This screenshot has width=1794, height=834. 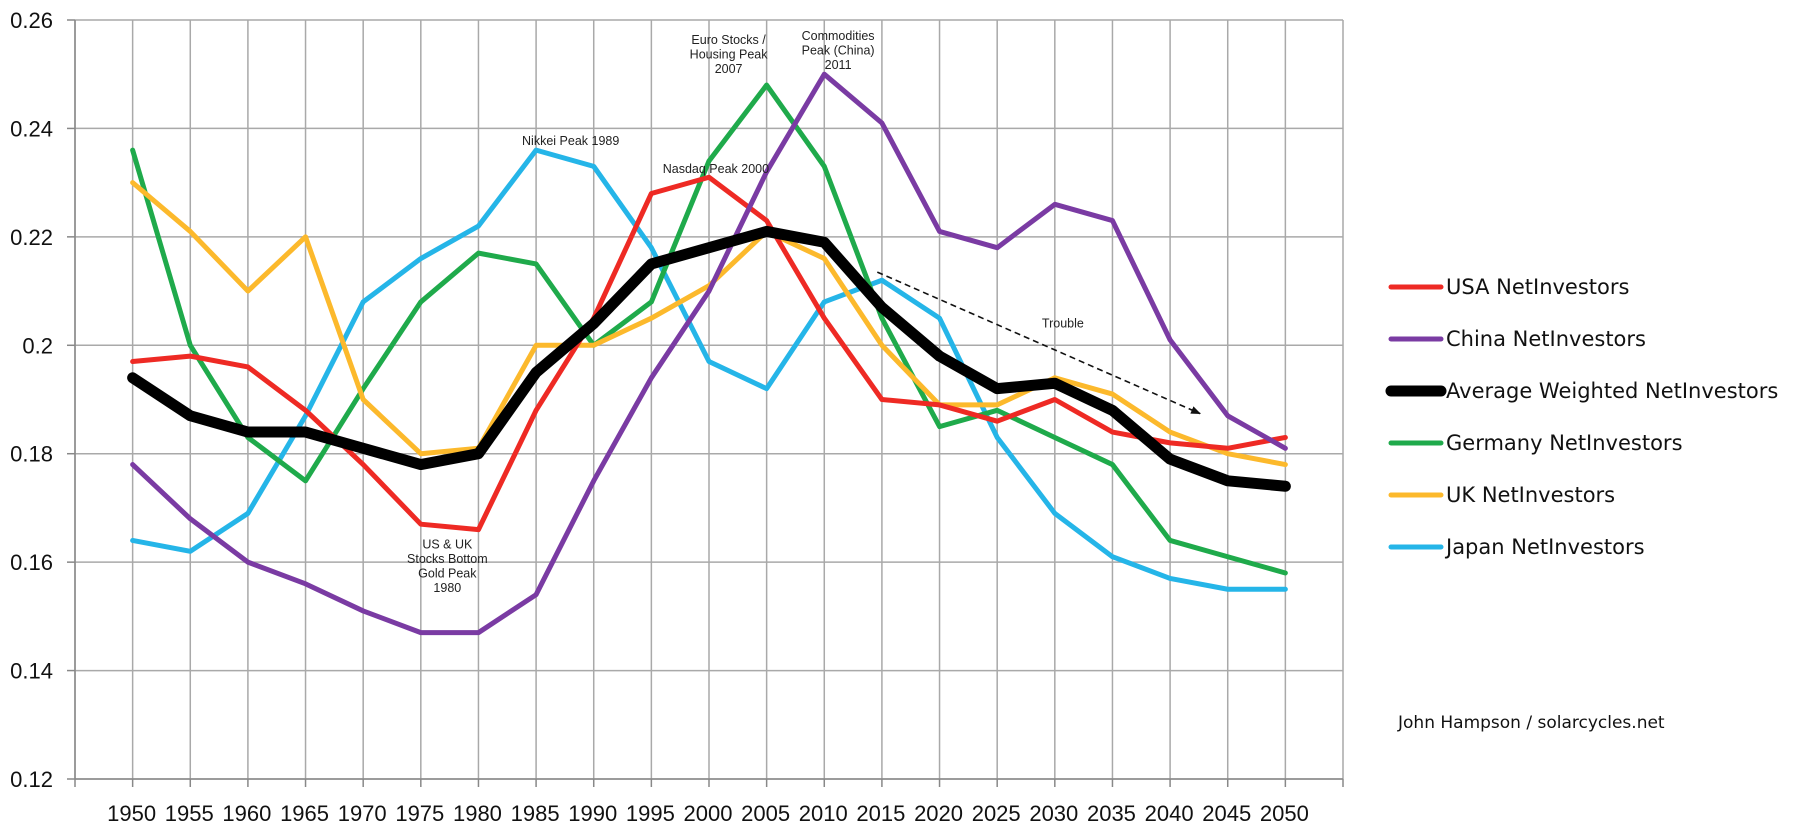 I want to click on legend-label-china-netinvestors: China NetInvestors, so click(x=1546, y=339).